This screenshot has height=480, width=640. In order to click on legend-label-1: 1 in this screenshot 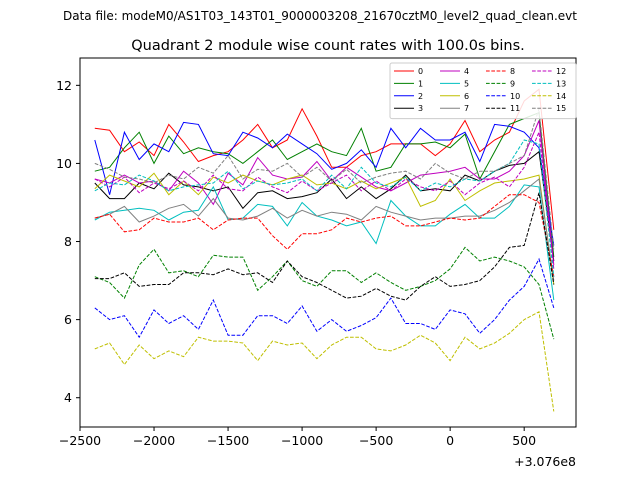, I will do `click(420, 83)`.